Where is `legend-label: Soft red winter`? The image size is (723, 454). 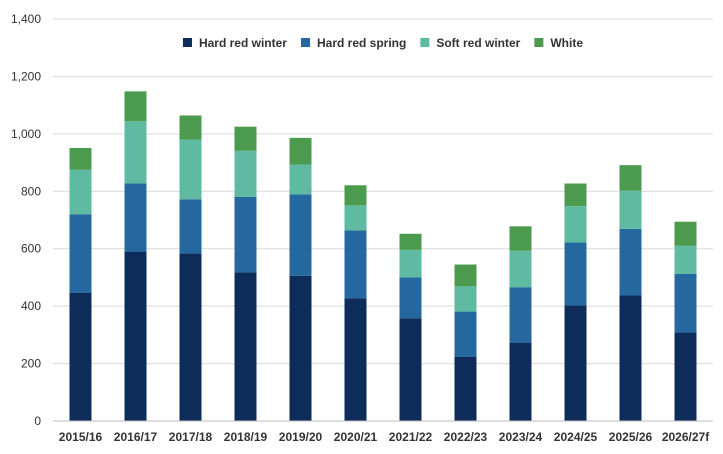
legend-label: Soft red winter is located at coordinates (478, 43).